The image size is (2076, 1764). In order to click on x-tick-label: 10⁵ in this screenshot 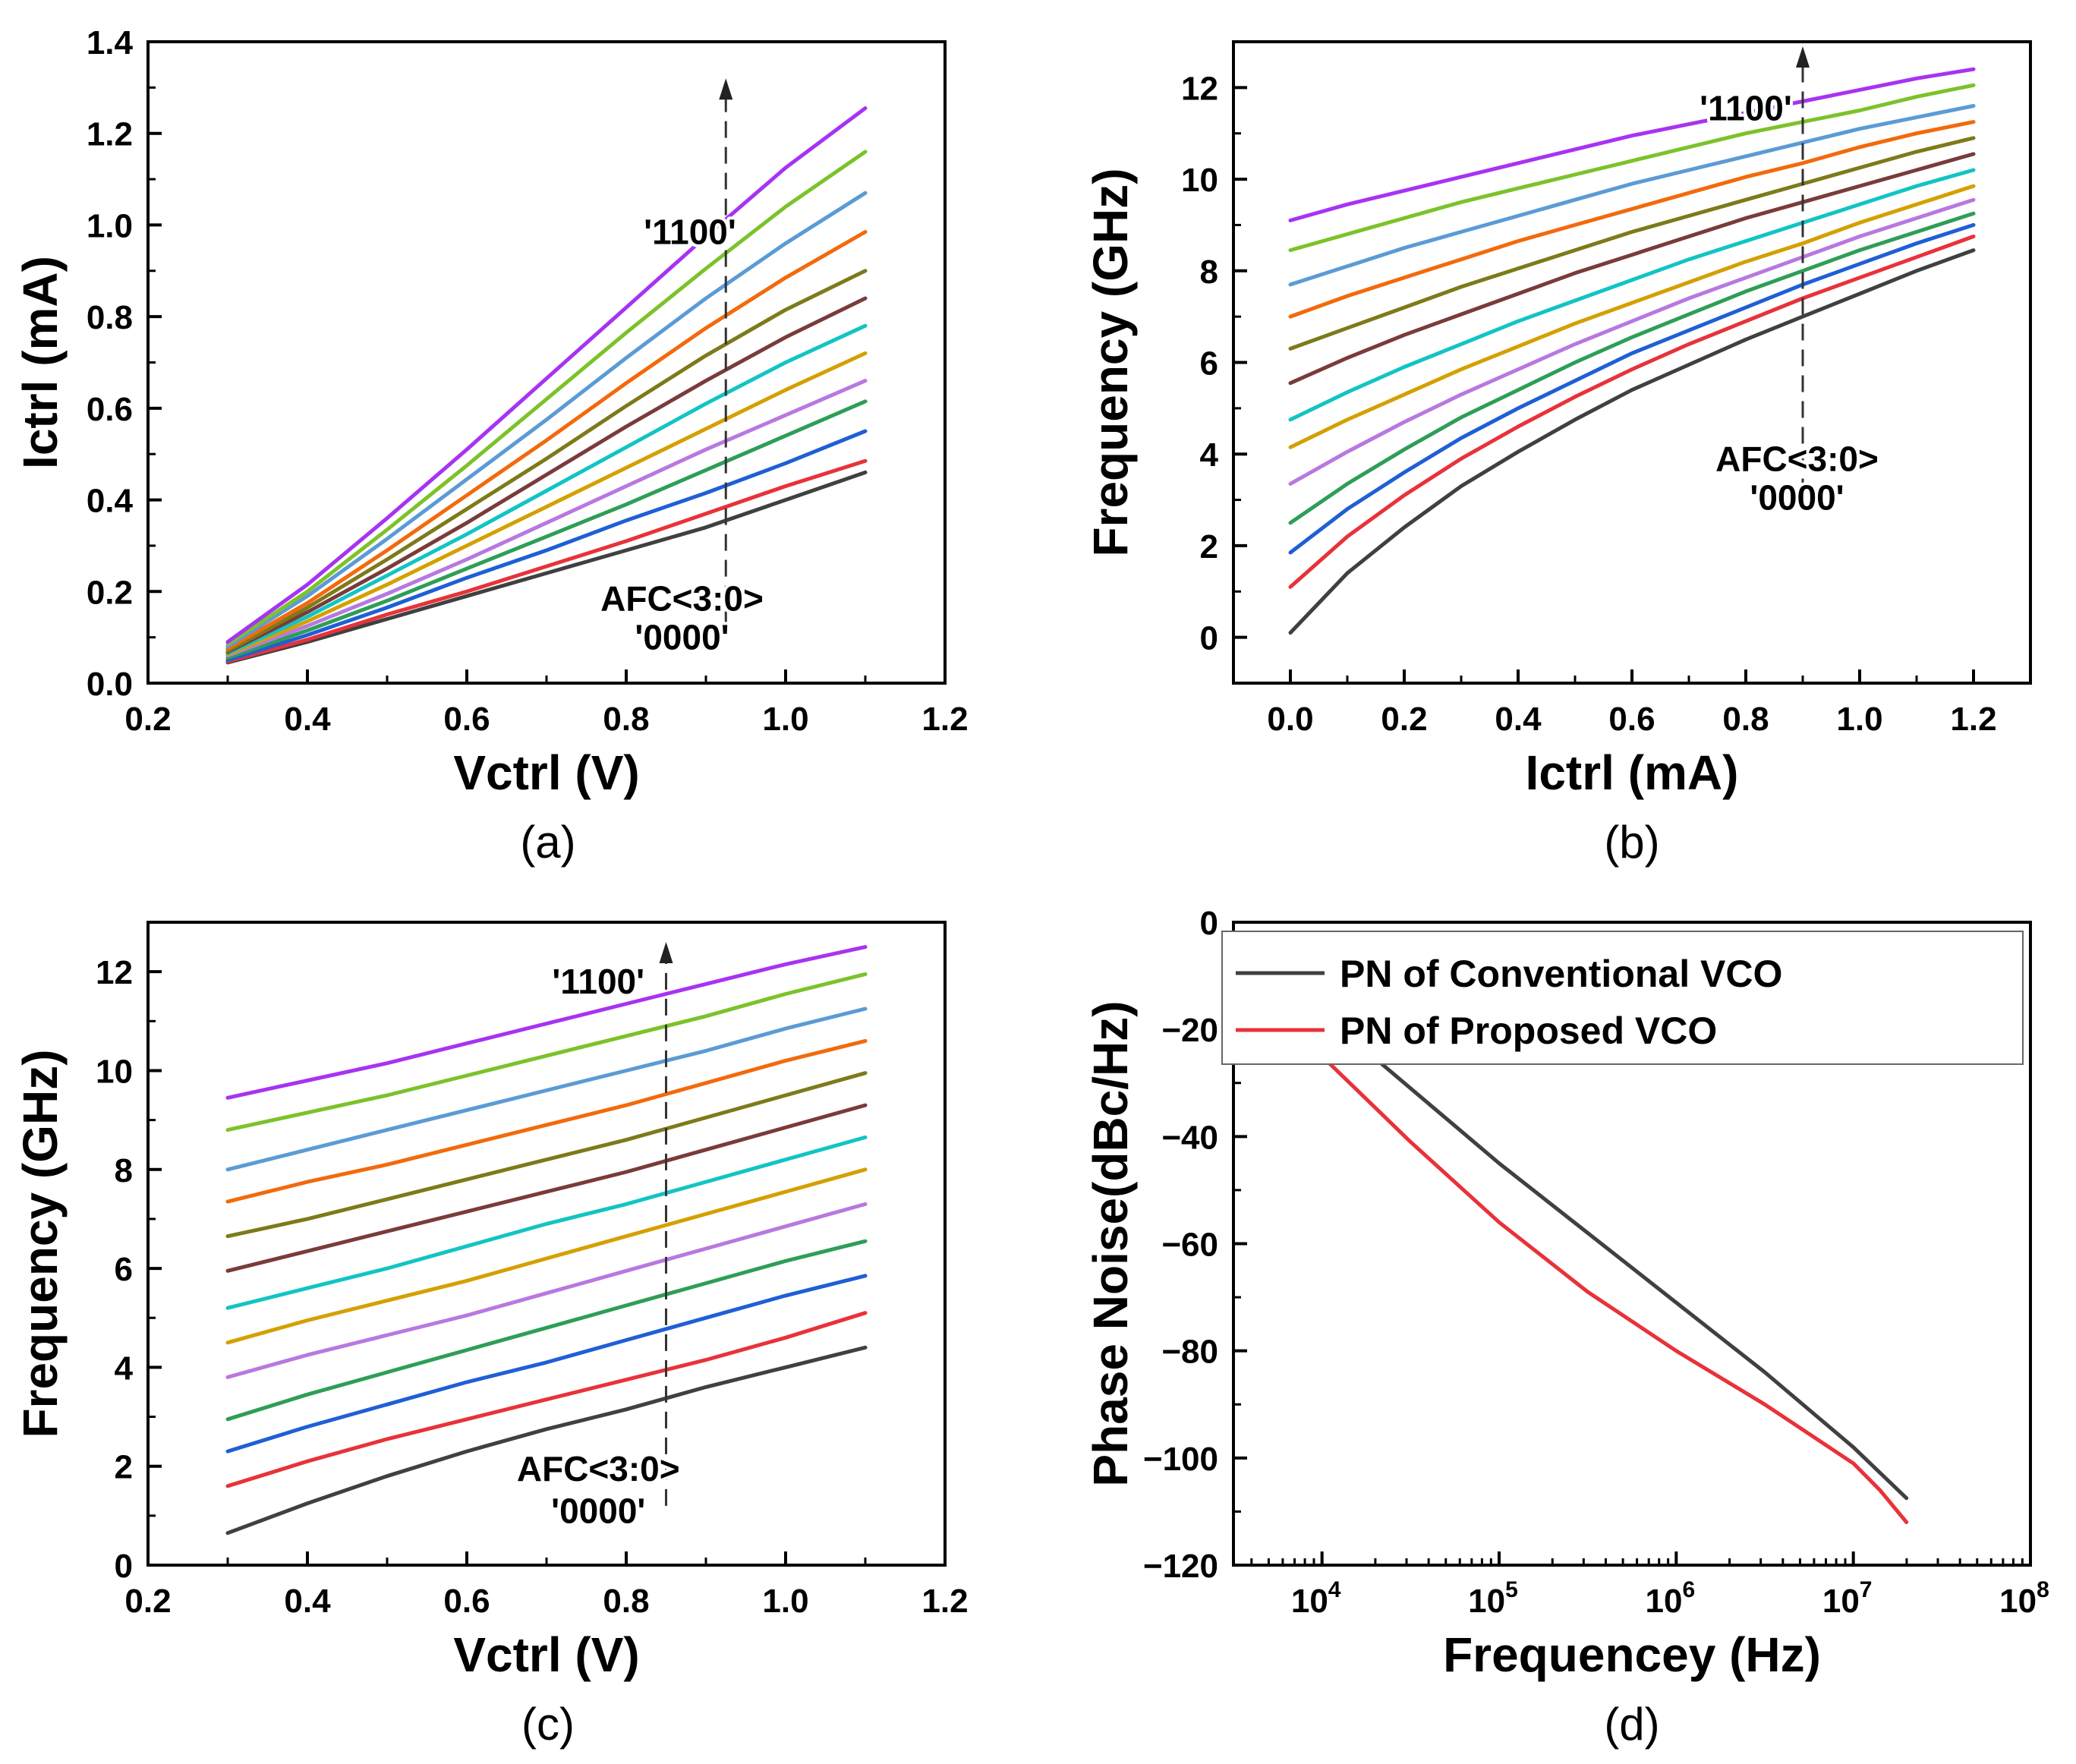, I will do `click(1493, 1598)`.